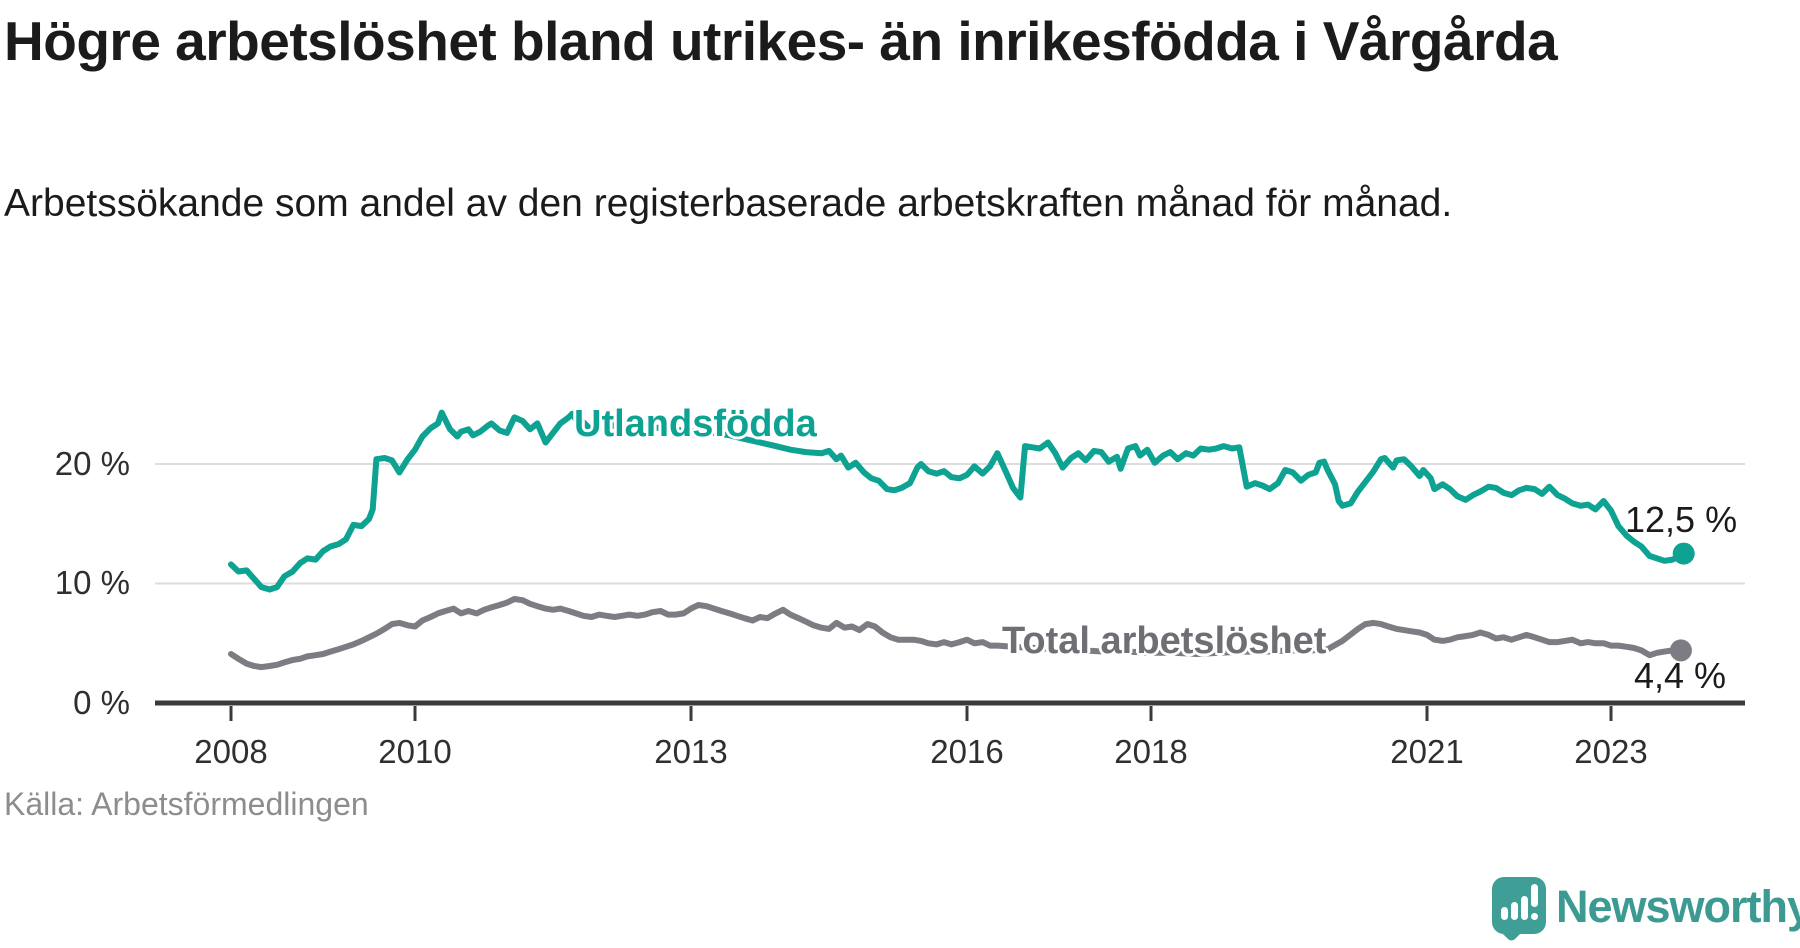 The width and height of the screenshot is (1800, 948). I want to click on source-credit: Källa: Arbetsförmedlingen, so click(186, 804).